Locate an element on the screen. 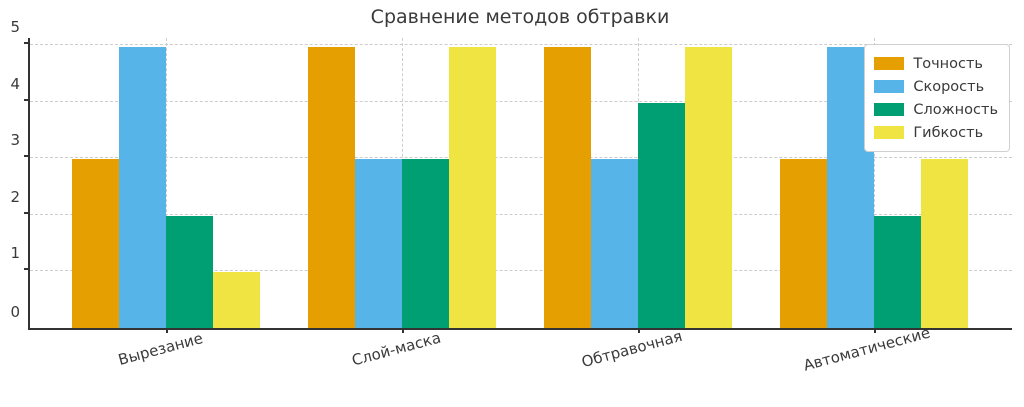 This screenshot has width=1024, height=407. bar-Сложность-Обтравочная is located at coordinates (661, 215).